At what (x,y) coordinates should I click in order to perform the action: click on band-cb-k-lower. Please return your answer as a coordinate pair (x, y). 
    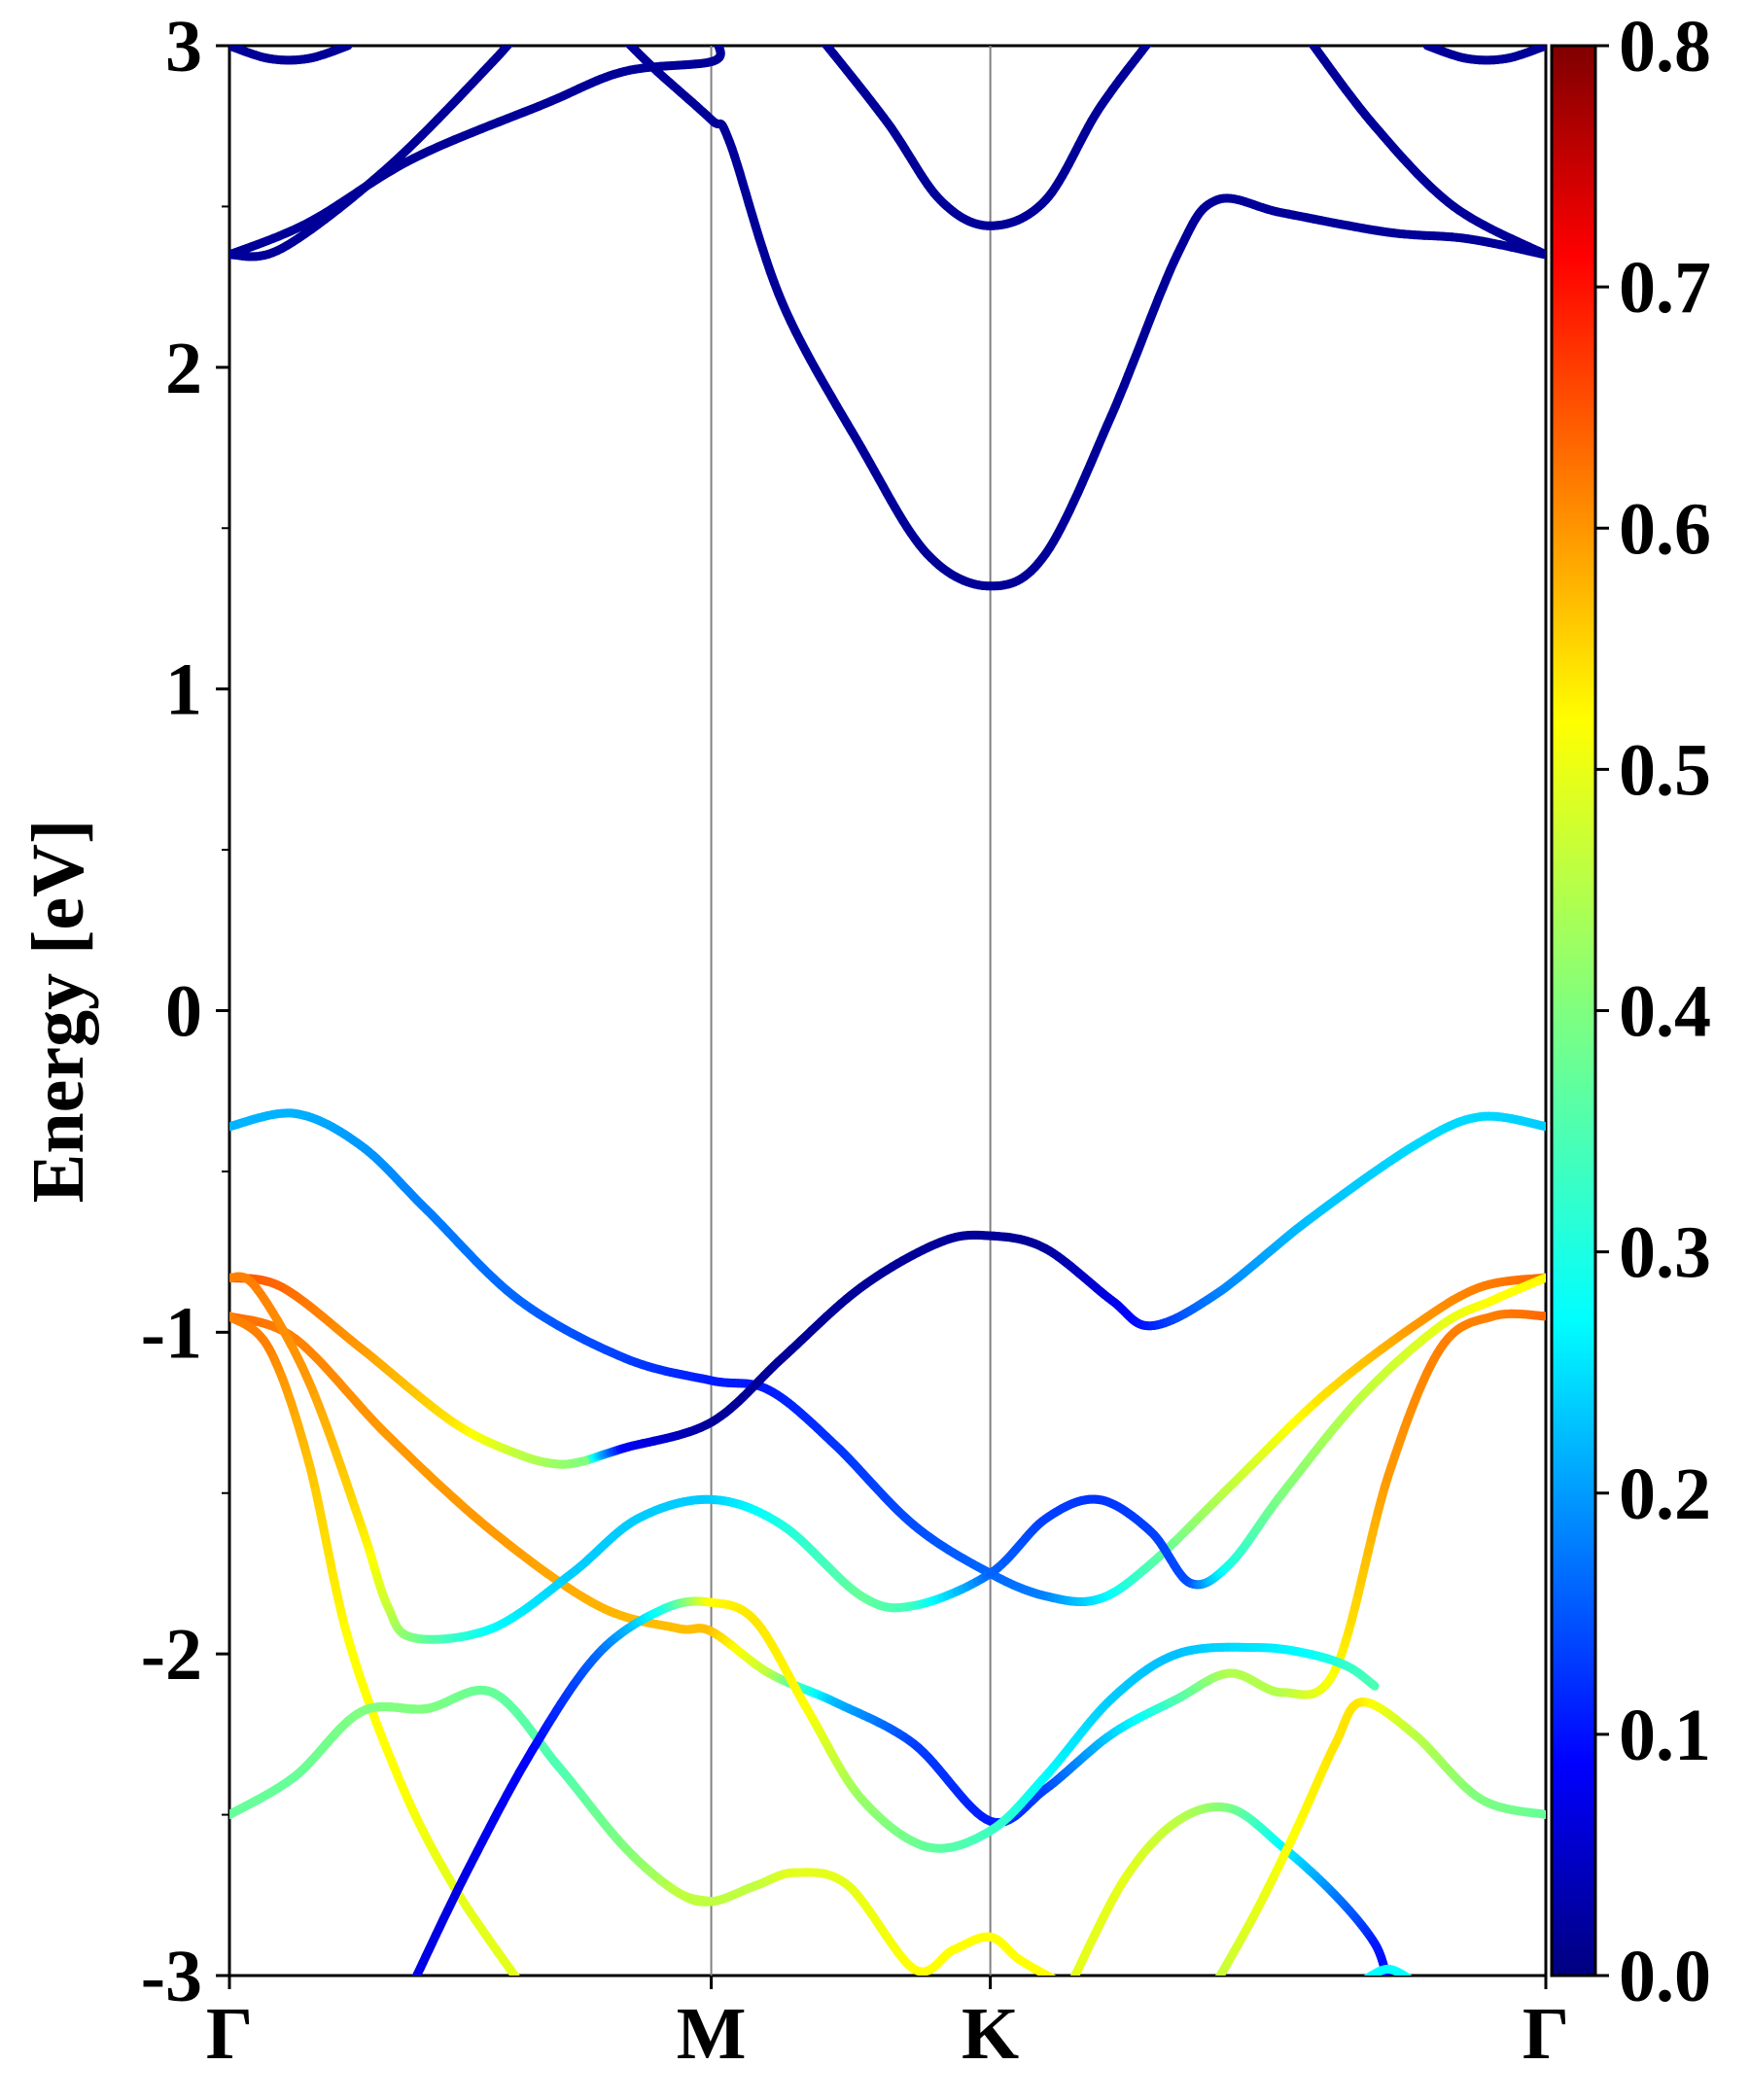
    Looking at the image, I should click on (986, 138).